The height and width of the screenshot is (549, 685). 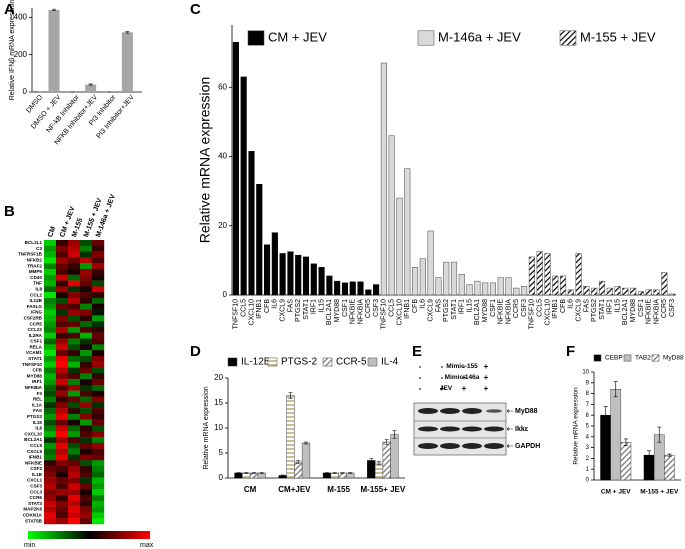 I want to click on blot-panel: E, so click(x=459, y=399).